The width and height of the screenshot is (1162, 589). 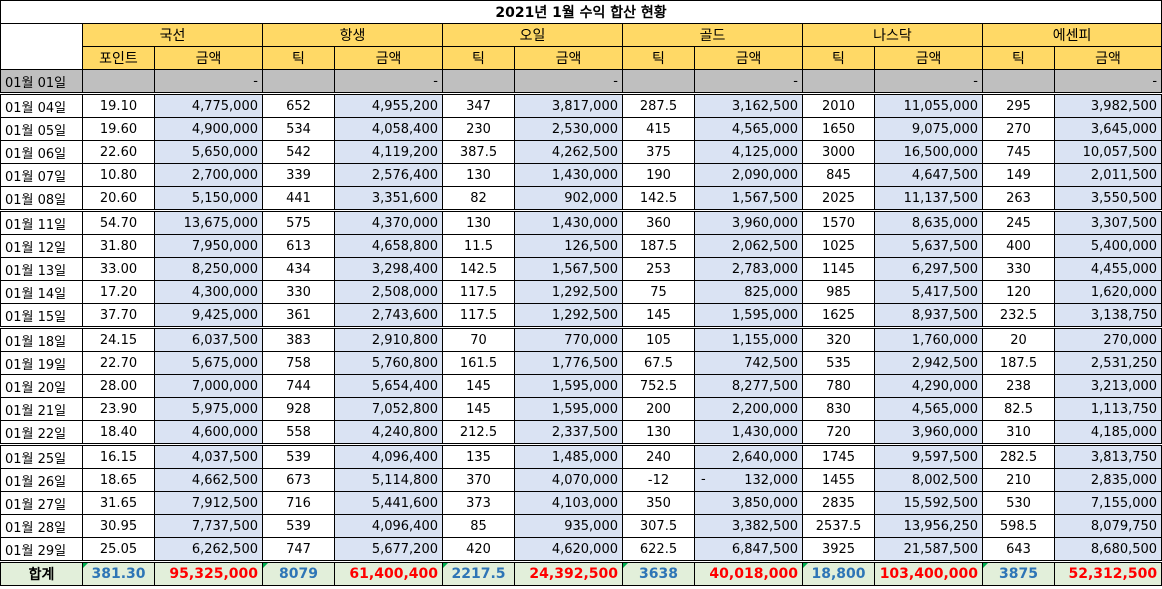 What do you see at coordinates (298, 222) in the screenshot?
I see `value-cell: 575` at bounding box center [298, 222].